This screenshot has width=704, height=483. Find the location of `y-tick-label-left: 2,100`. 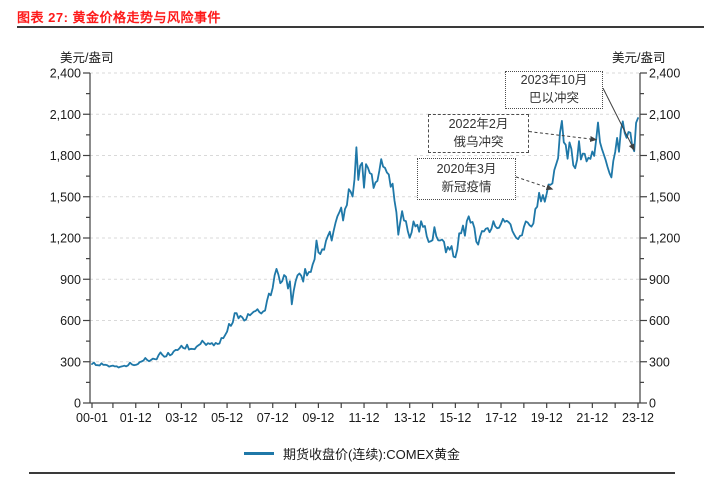

y-tick-label-left: 2,100 is located at coordinates (65, 115).